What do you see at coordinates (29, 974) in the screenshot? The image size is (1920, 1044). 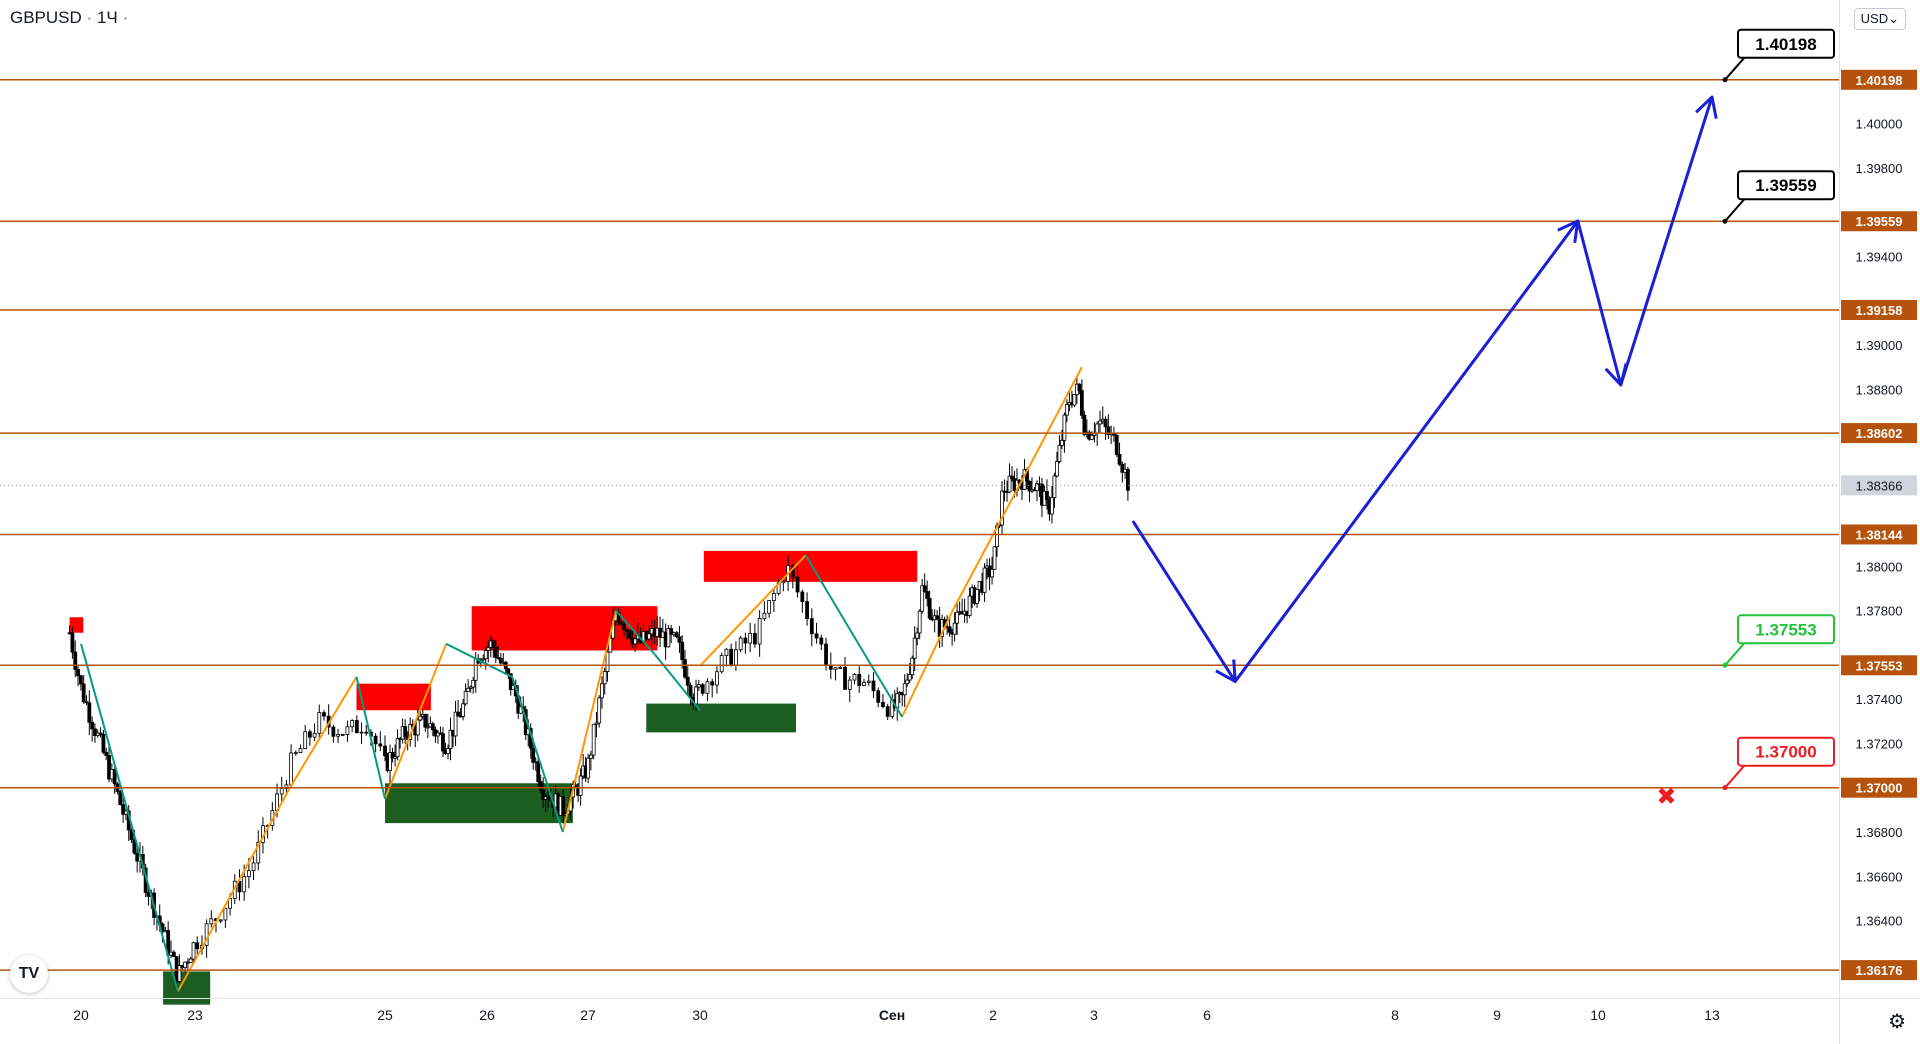 I see `tradingview-logo: TV` at bounding box center [29, 974].